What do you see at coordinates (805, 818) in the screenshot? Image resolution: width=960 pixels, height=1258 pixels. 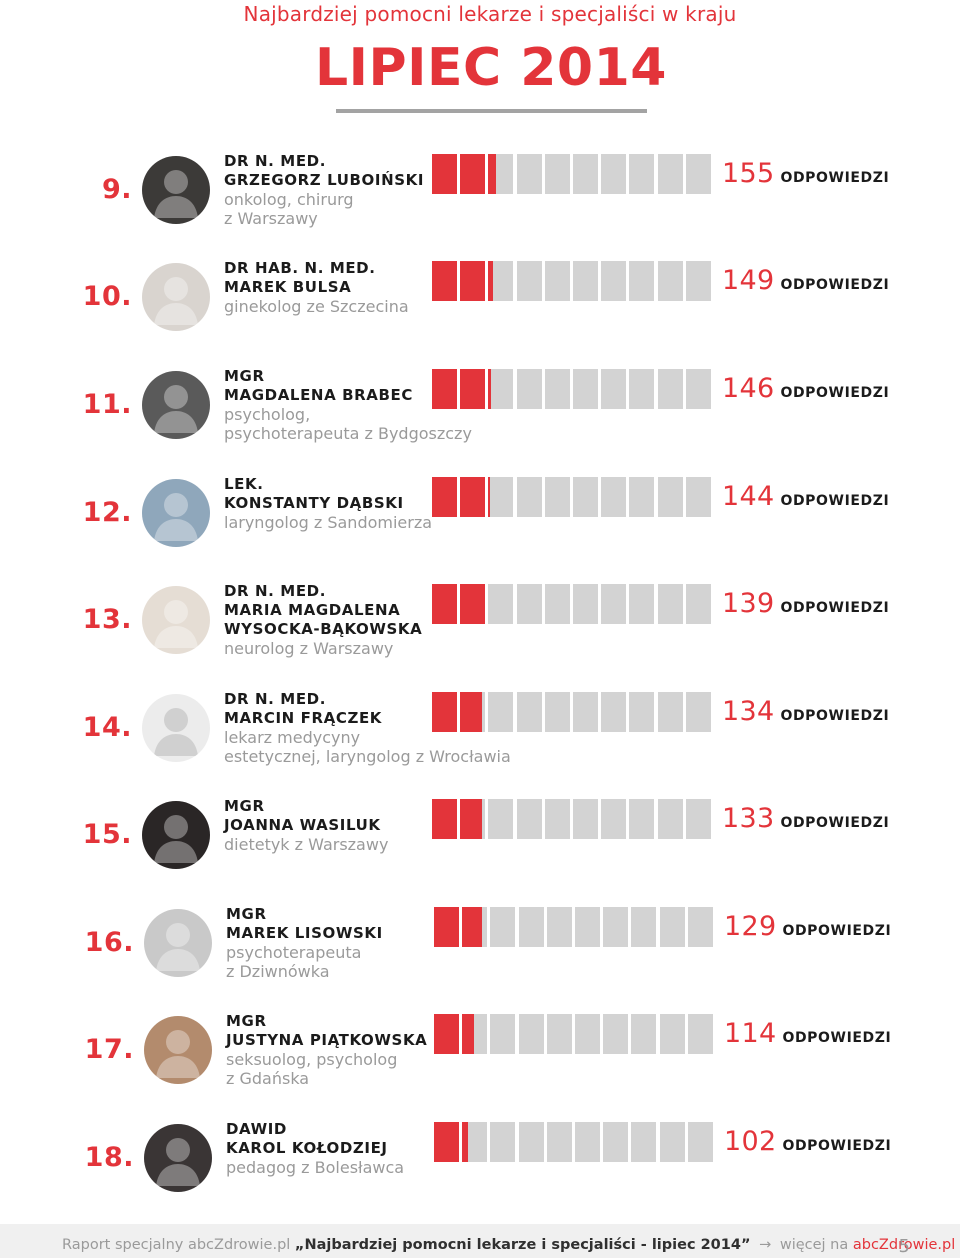 I see `response-count: 133 ODPOWIEDZI` at bounding box center [805, 818].